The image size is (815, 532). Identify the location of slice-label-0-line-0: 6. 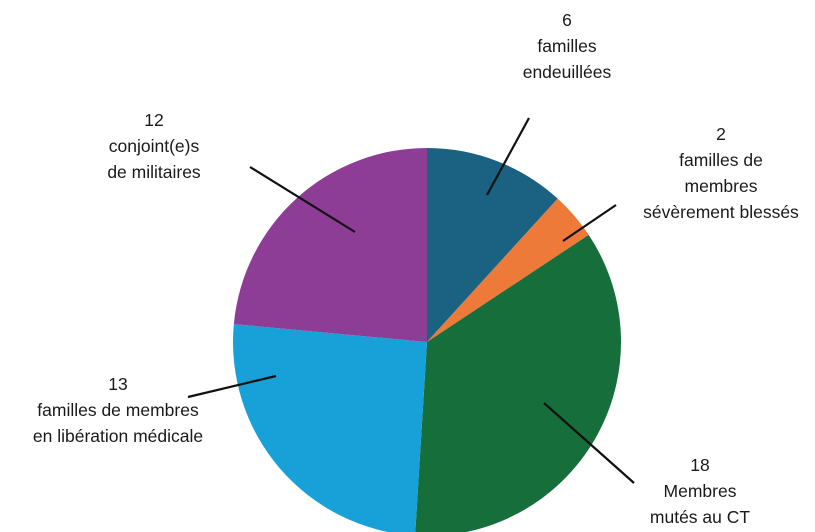
(567, 20).